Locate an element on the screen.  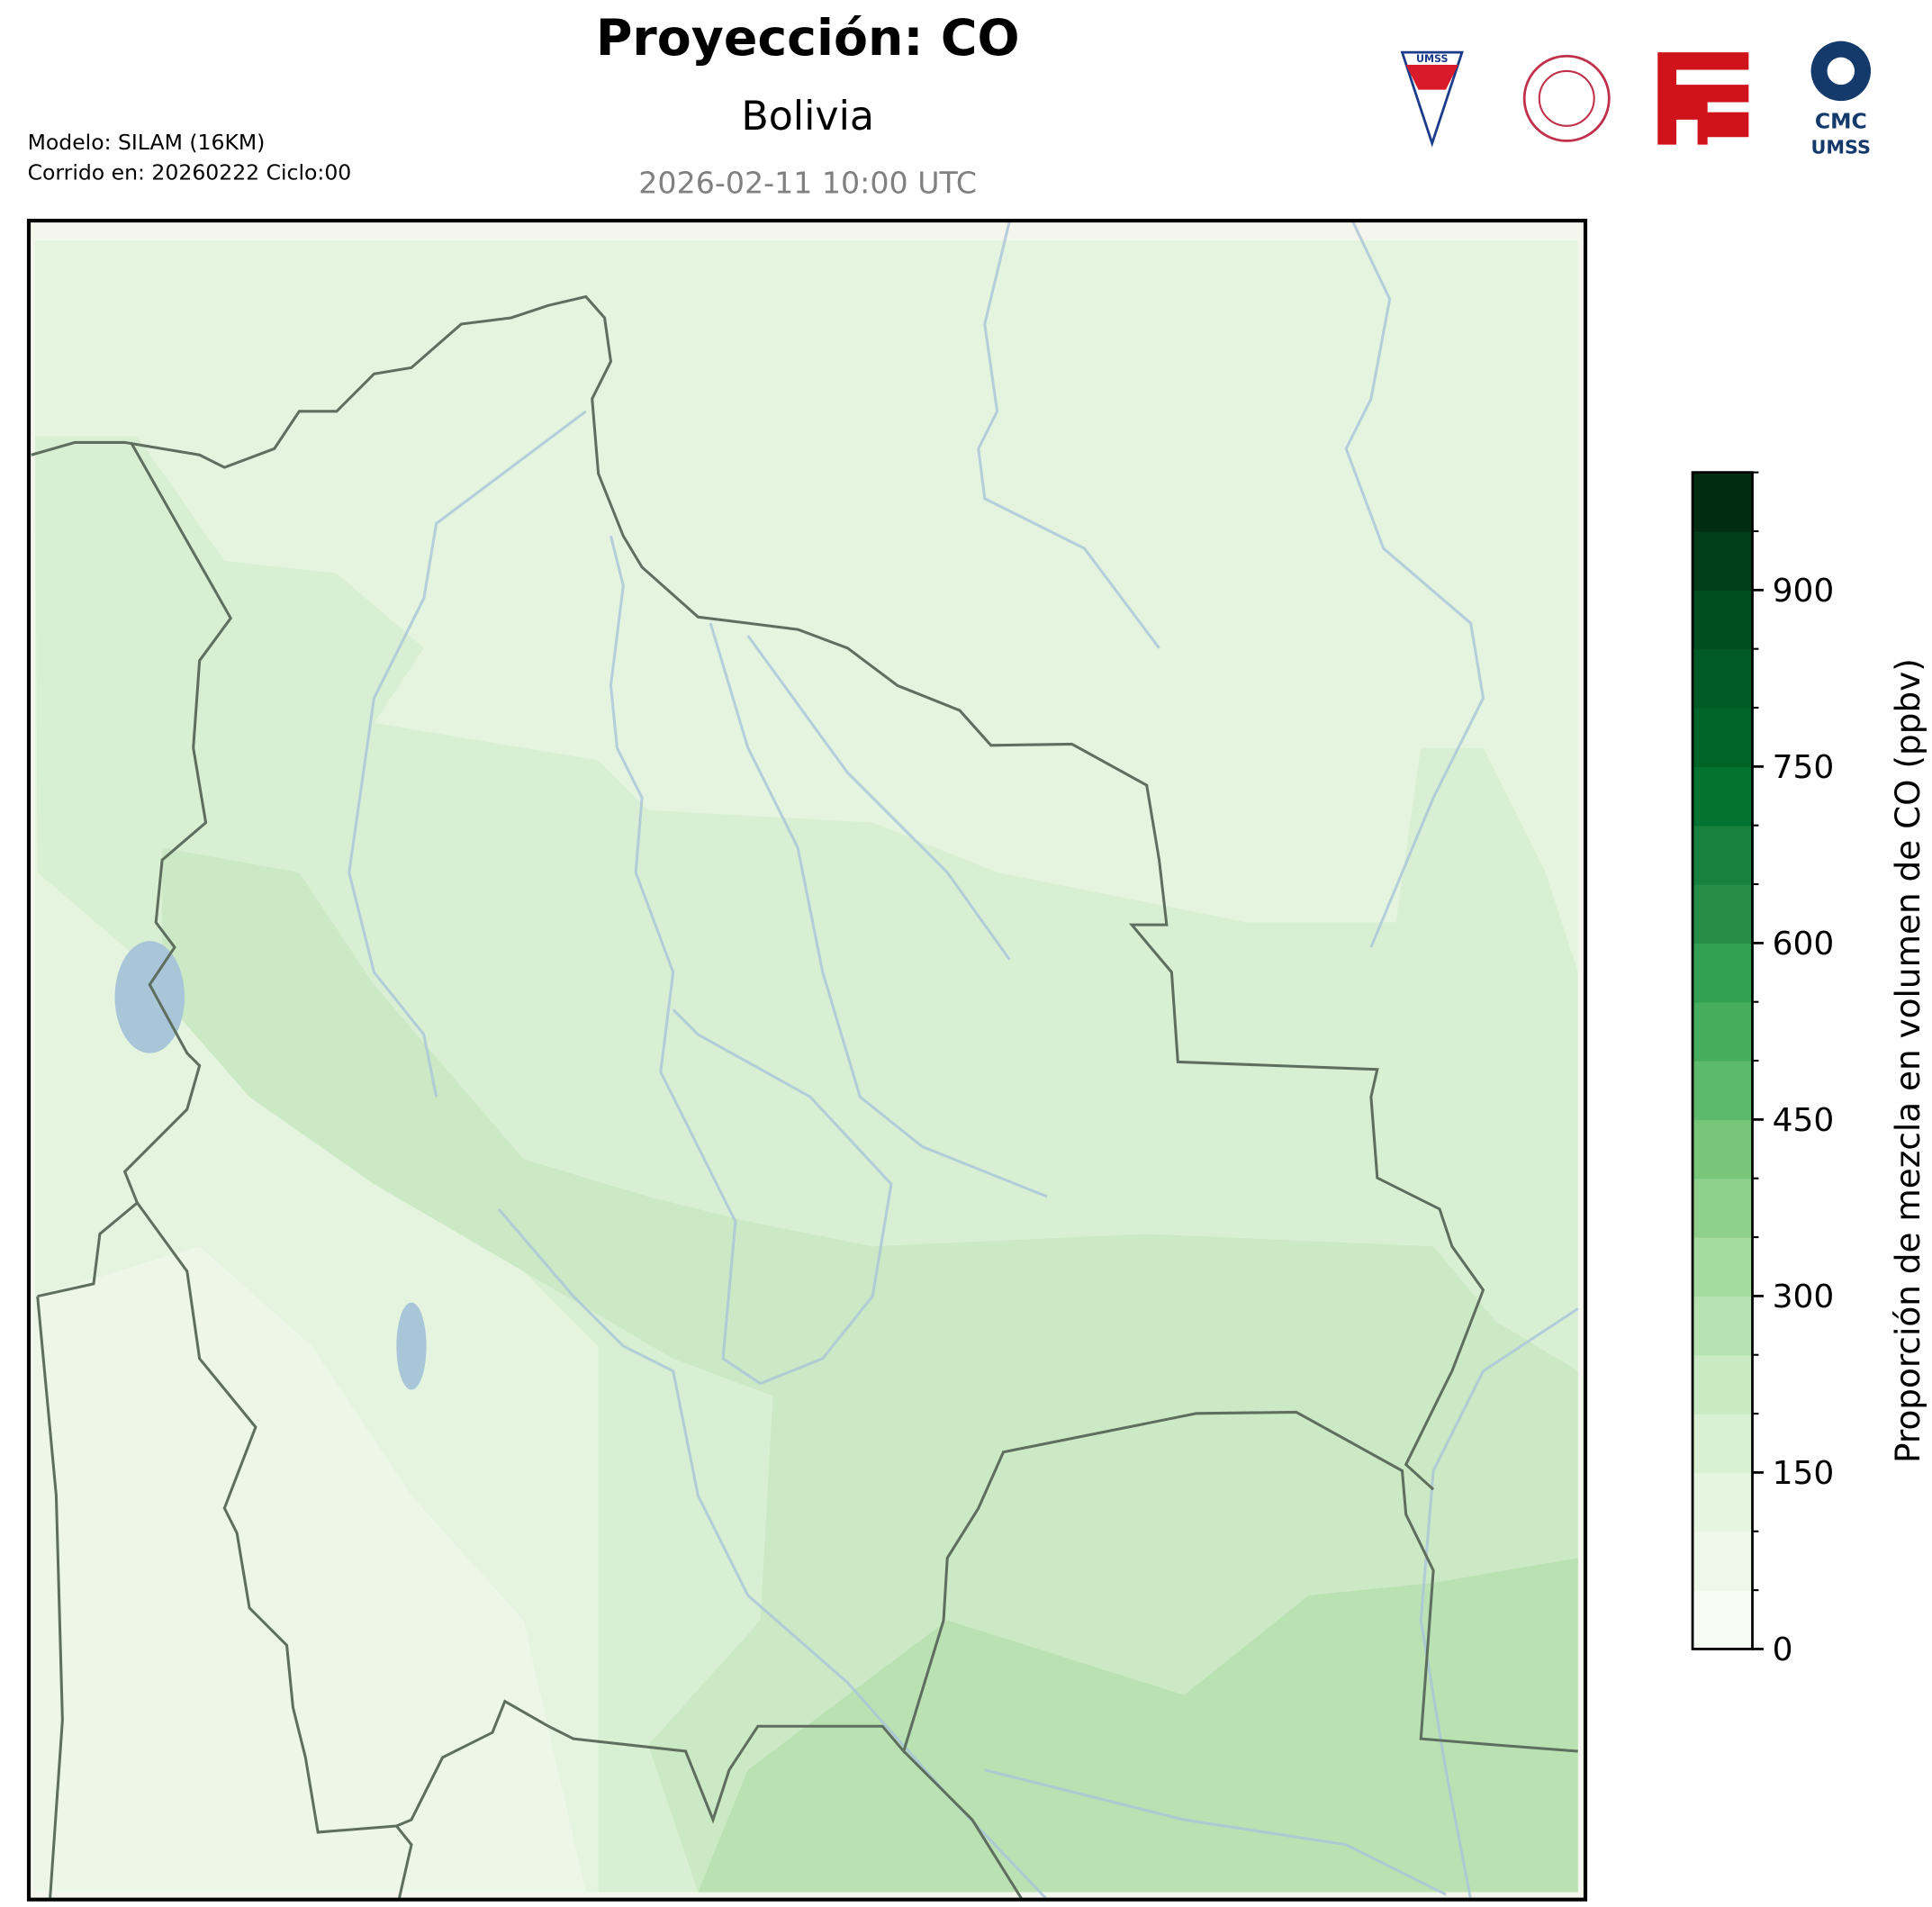
logo-umss-text: UMSS is located at coordinates (1432, 59).